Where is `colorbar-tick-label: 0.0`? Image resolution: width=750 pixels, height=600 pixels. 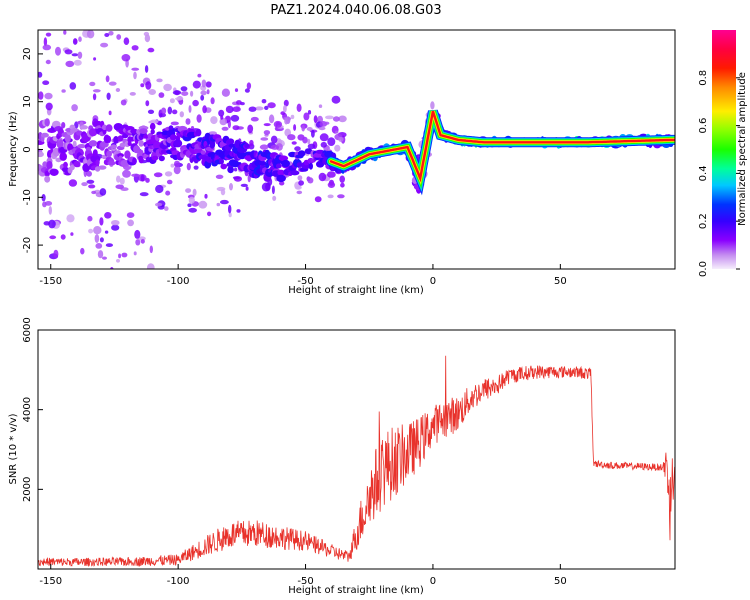 colorbar-tick-label: 0.0 is located at coordinates (703, 269).